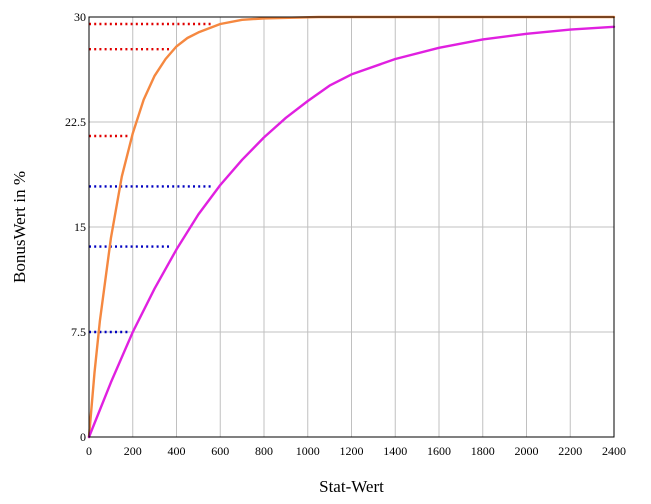 Image resolution: width=651 pixels, height=504 pixels. I want to click on x-tick-label: 2400, so click(614, 451).